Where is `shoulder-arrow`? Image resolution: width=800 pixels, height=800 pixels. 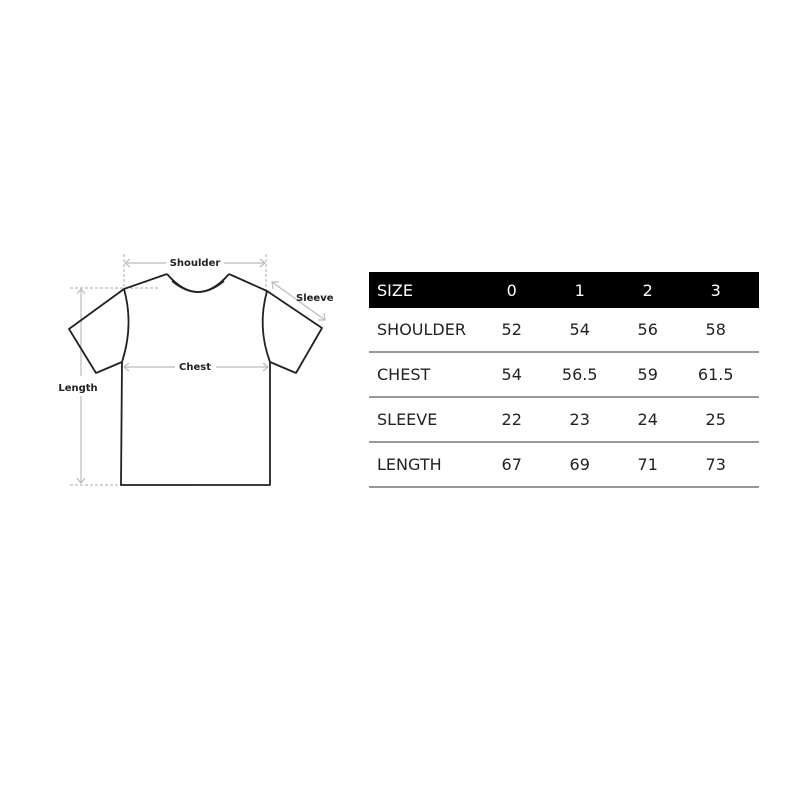
shoulder-arrow is located at coordinates (195, 263).